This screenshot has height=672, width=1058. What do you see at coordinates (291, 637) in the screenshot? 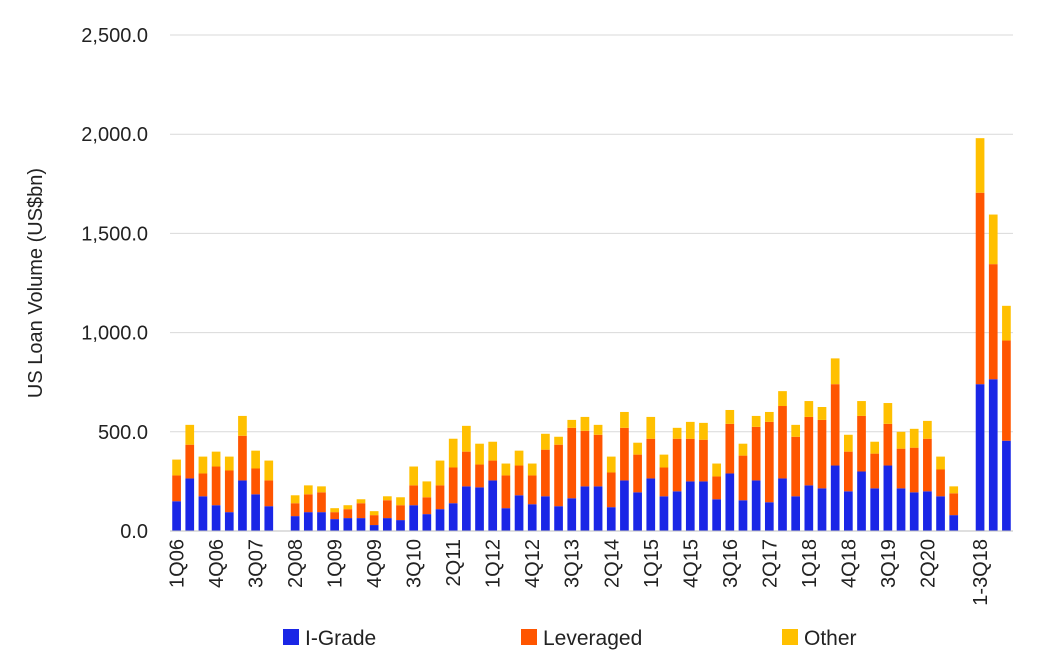
I see `legend-swatch` at bounding box center [291, 637].